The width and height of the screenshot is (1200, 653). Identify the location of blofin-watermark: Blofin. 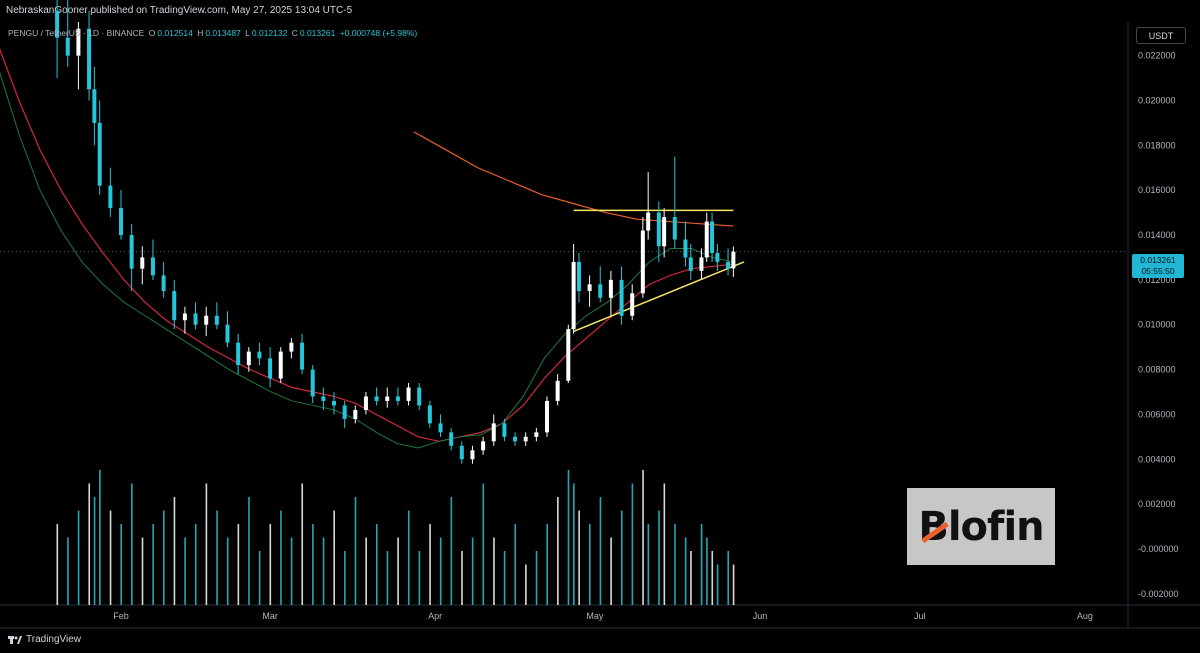
(981, 526).